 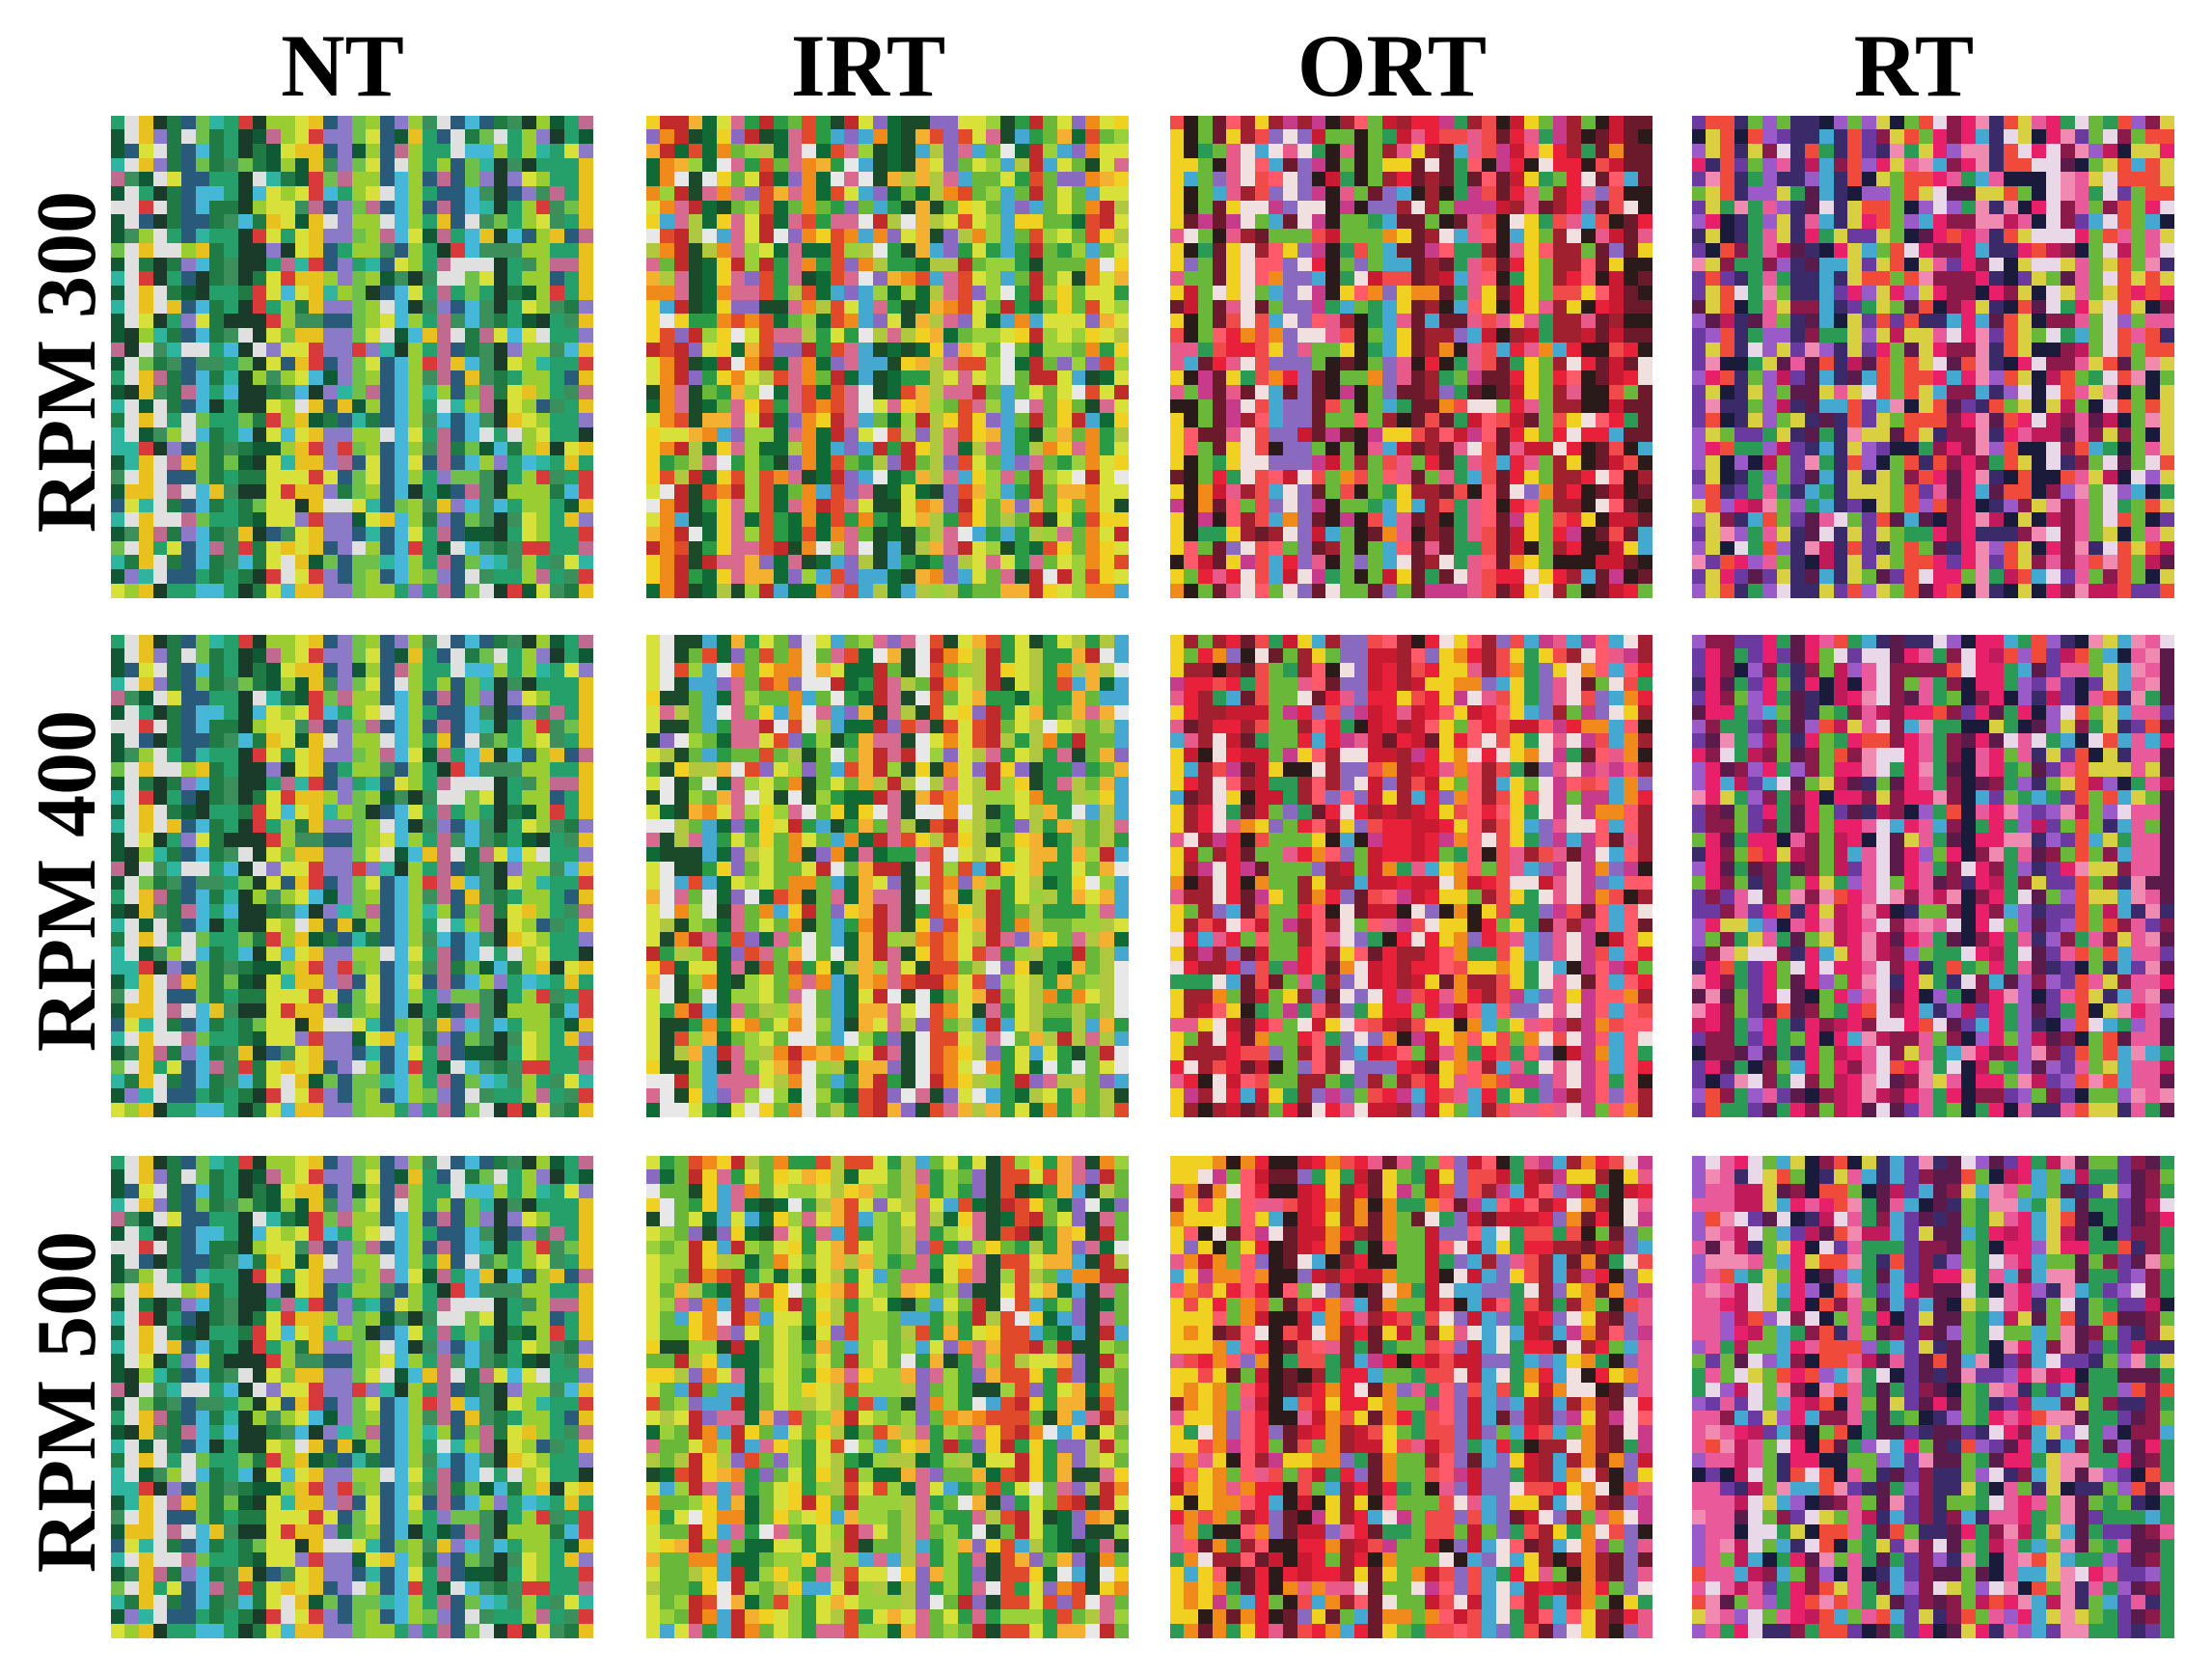 What do you see at coordinates (342, 65) in the screenshot?
I see `column-label-nt: NT` at bounding box center [342, 65].